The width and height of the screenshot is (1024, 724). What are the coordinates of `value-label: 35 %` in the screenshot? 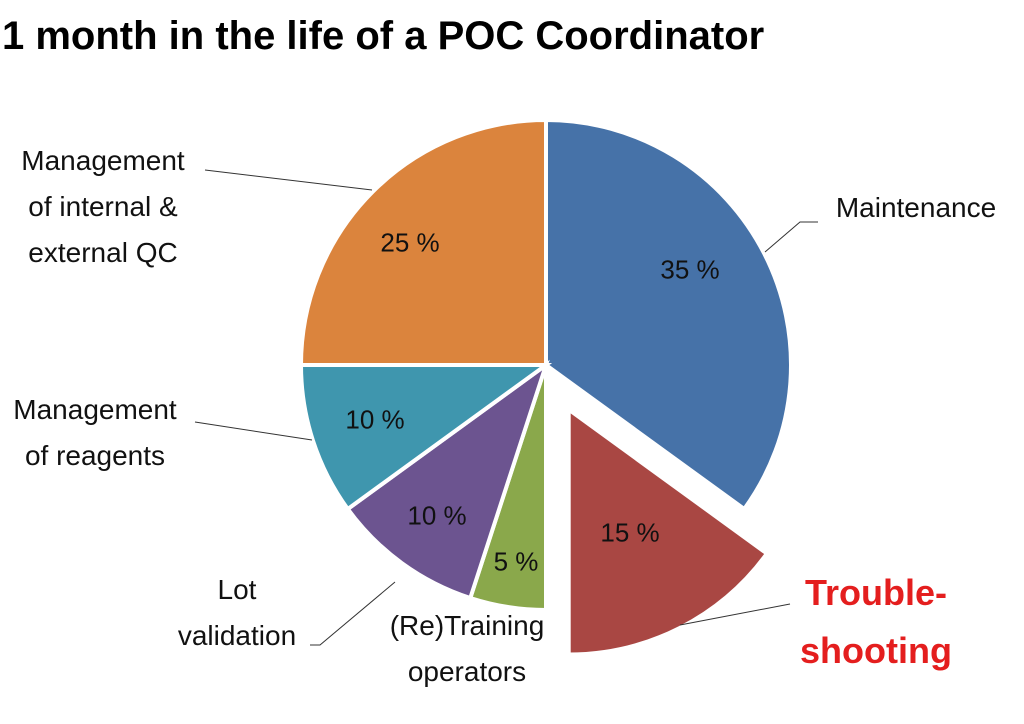 It's located at (690, 269).